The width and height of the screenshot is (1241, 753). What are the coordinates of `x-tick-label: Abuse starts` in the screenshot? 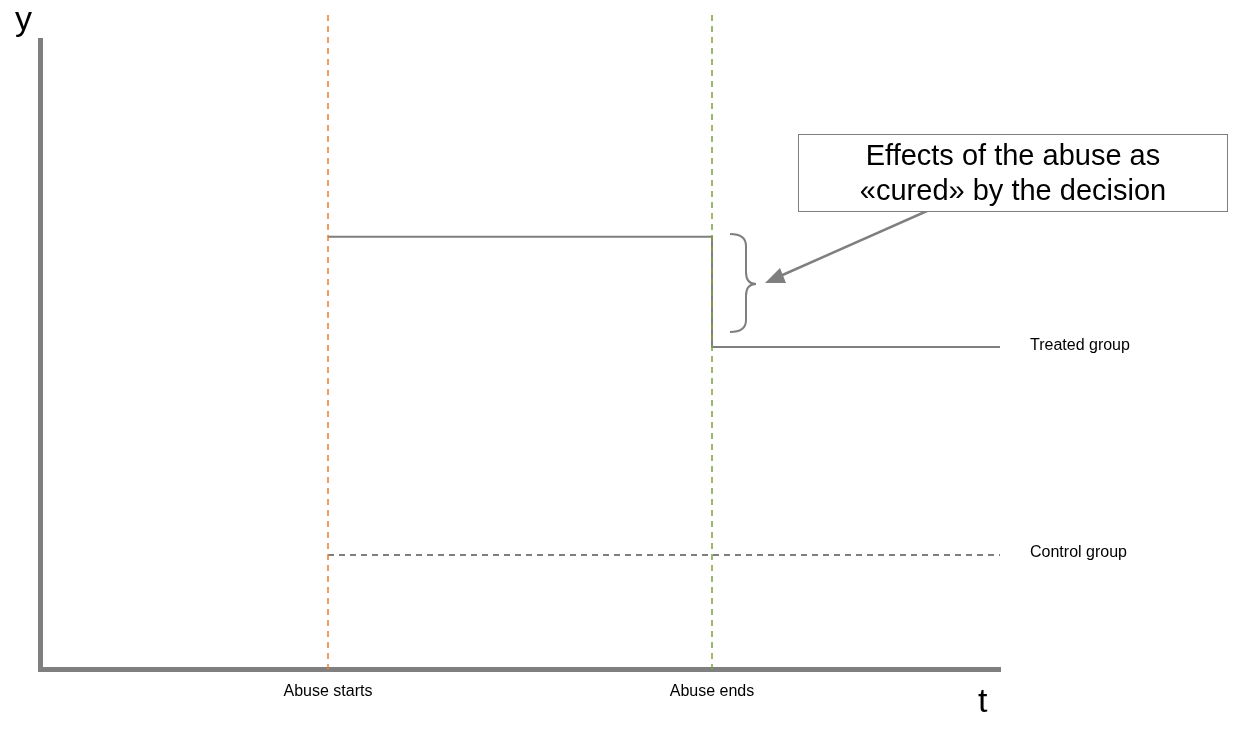 It's located at (328, 690).